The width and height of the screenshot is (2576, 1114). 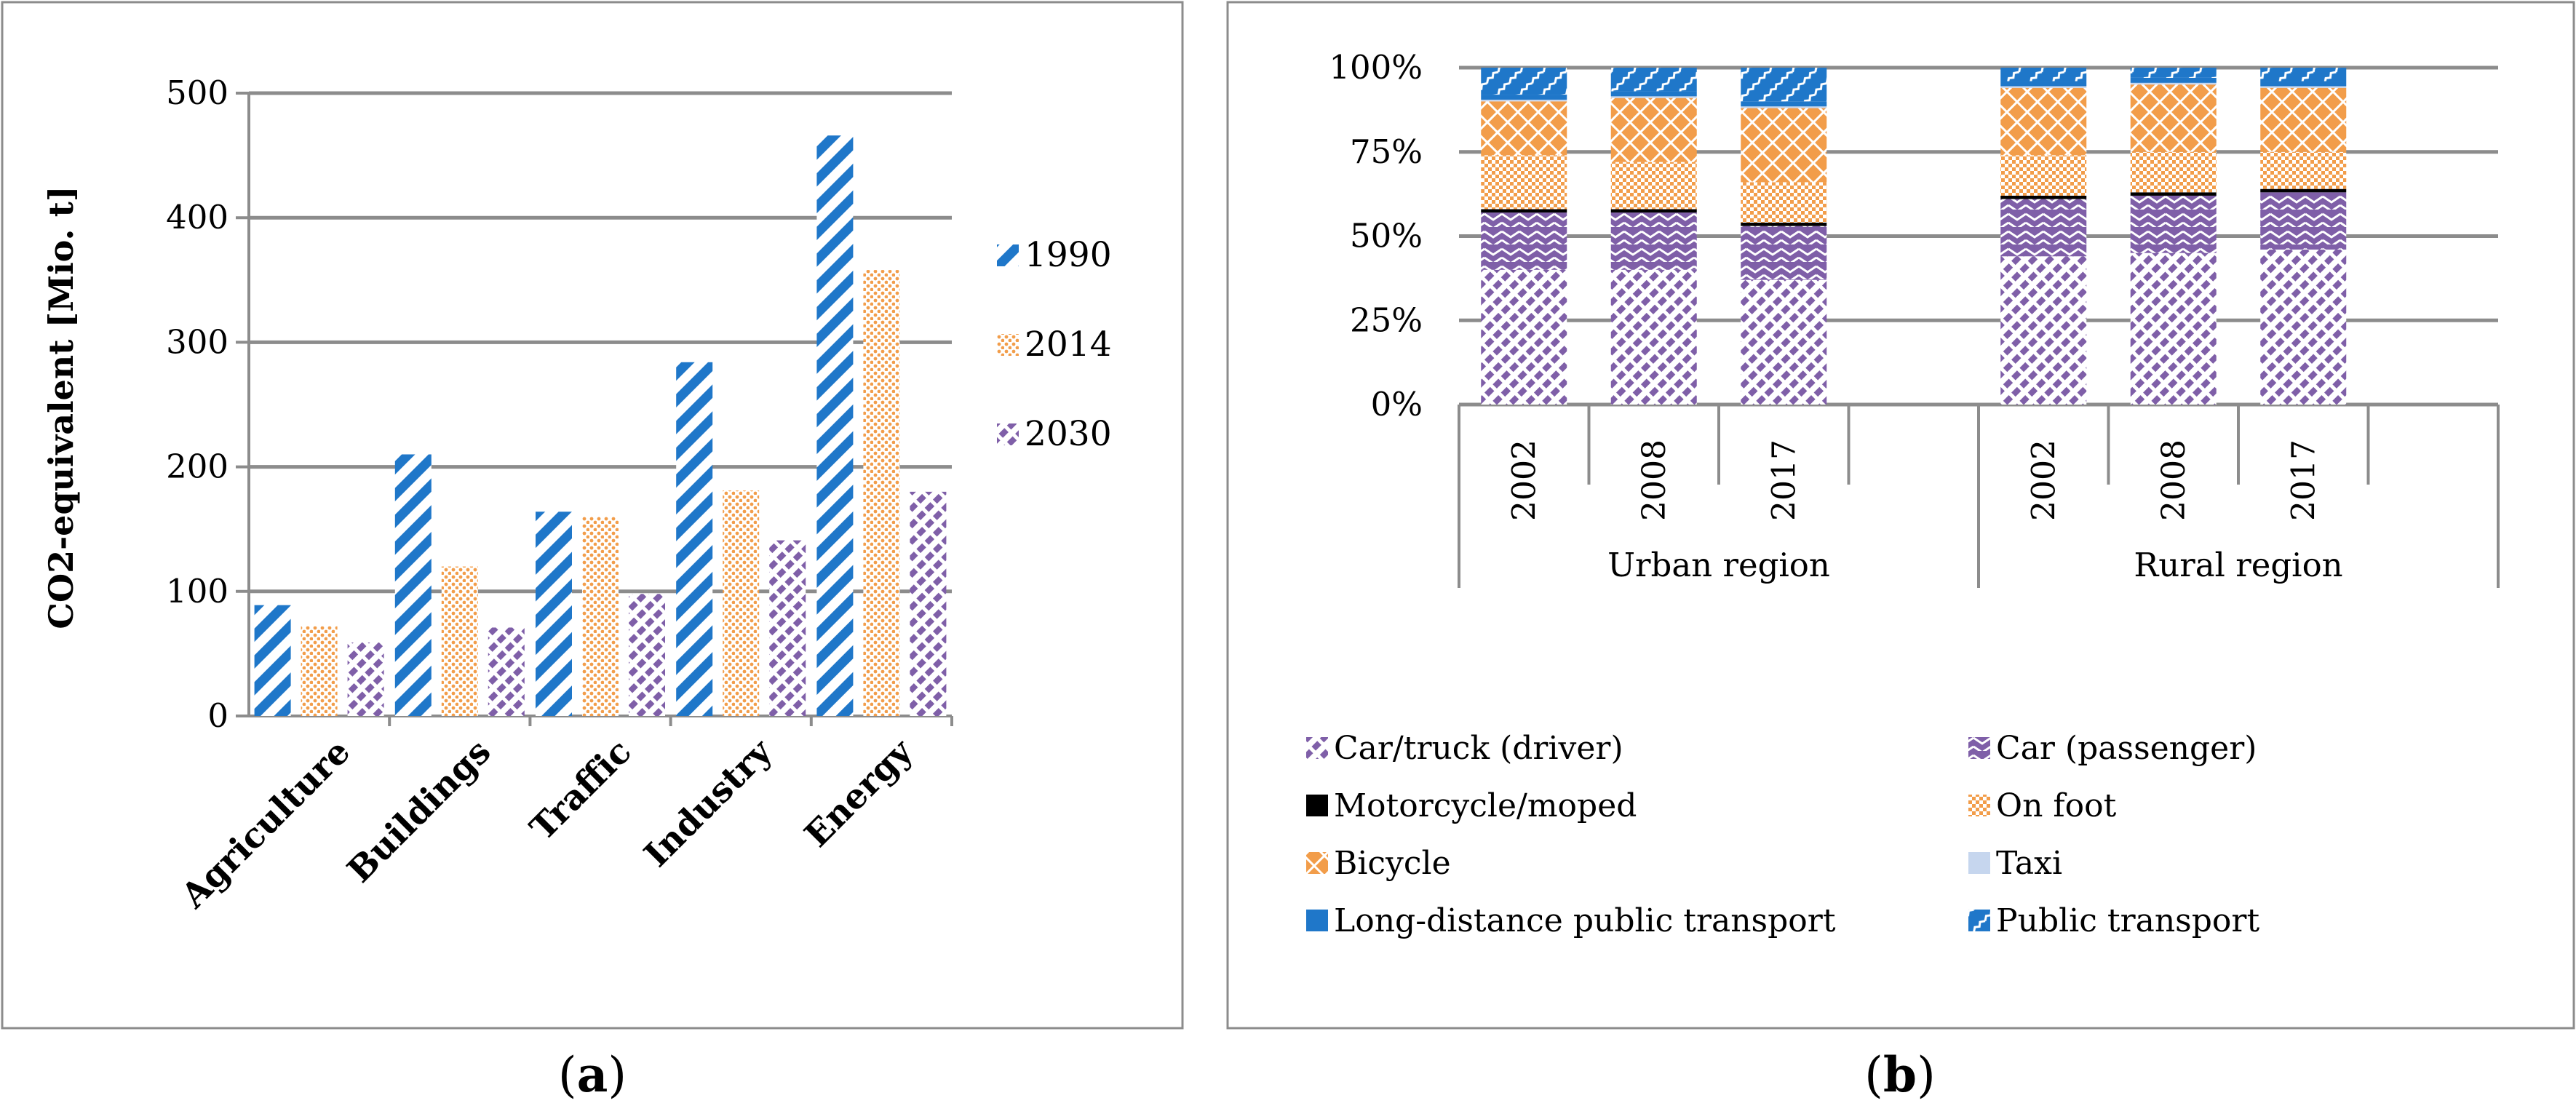 What do you see at coordinates (1784, 85) in the screenshot?
I see `b-segment-urban-region-2017-public-transport` at bounding box center [1784, 85].